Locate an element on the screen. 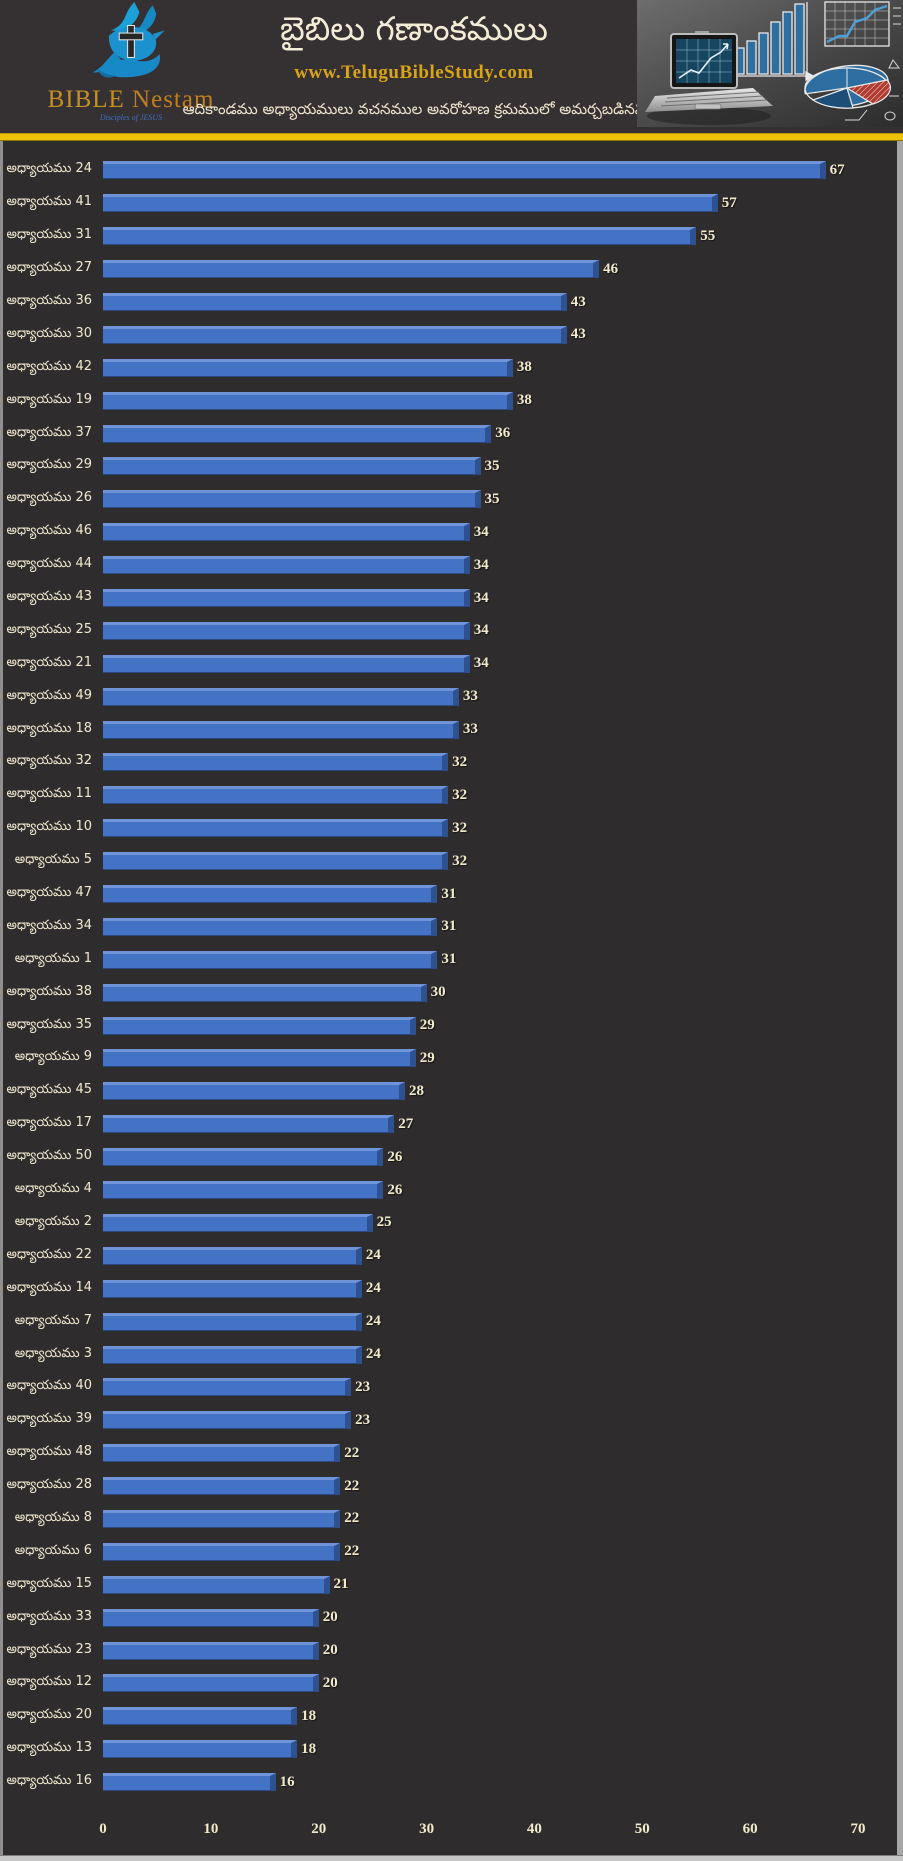  category-label: అధ్యాయము 48 is located at coordinates (49, 1452).